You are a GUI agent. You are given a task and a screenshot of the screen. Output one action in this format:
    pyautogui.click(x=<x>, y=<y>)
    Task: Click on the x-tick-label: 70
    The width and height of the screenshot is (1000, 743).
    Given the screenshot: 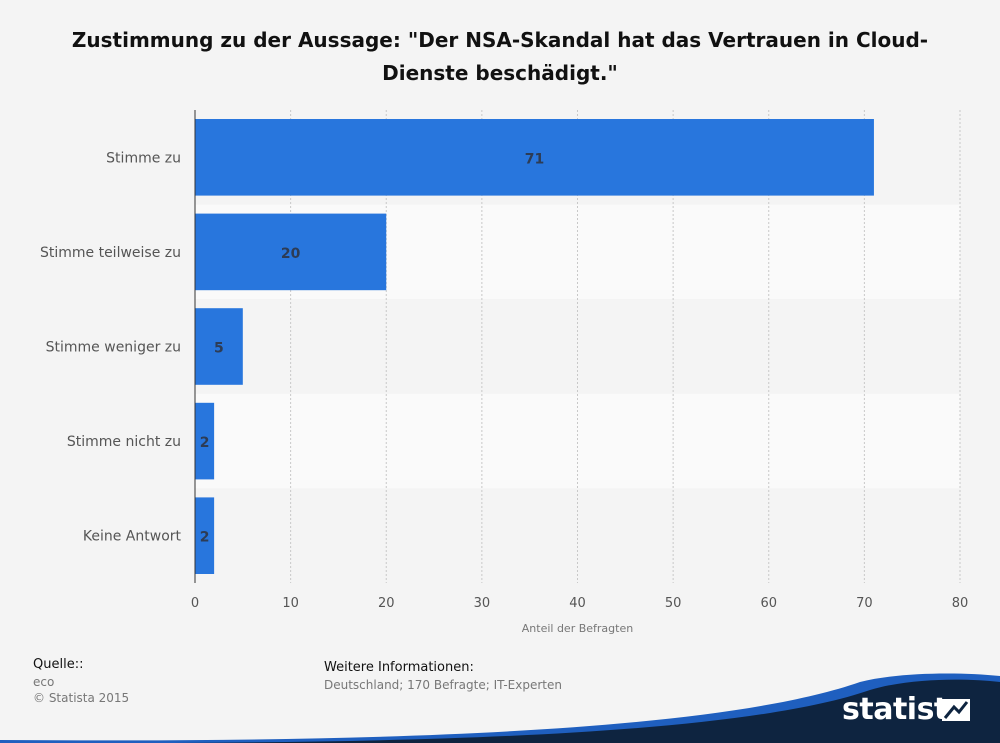 What is the action you would take?
    pyautogui.click(x=864, y=603)
    